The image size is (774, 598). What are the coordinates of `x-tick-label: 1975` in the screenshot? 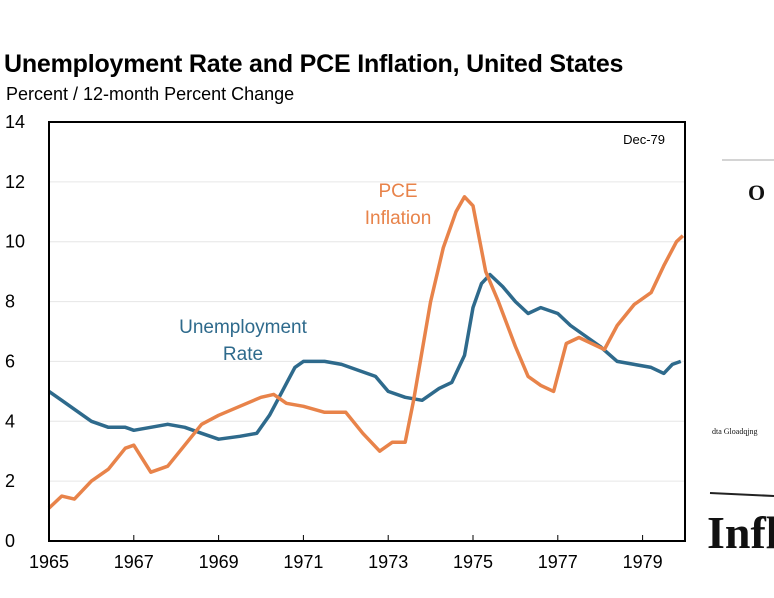 It's located at (473, 562).